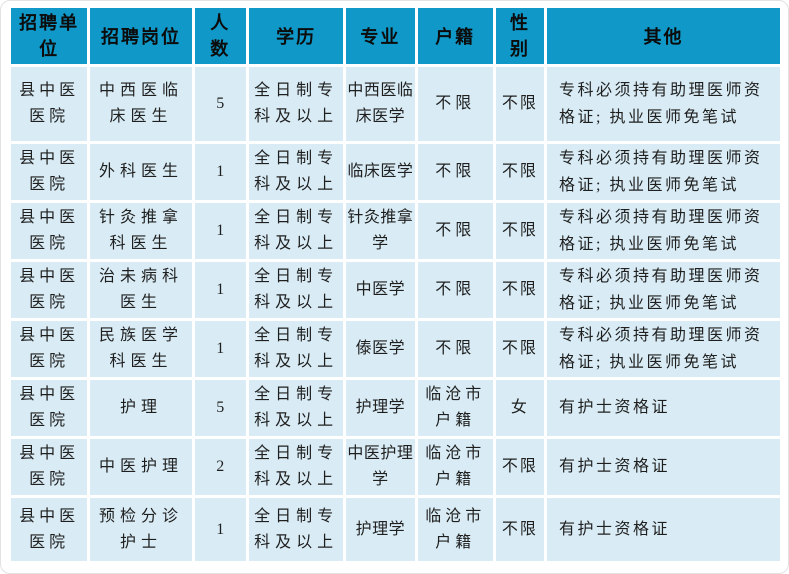  I want to click on table-cell: 针灸推拿科医生, so click(141, 231).